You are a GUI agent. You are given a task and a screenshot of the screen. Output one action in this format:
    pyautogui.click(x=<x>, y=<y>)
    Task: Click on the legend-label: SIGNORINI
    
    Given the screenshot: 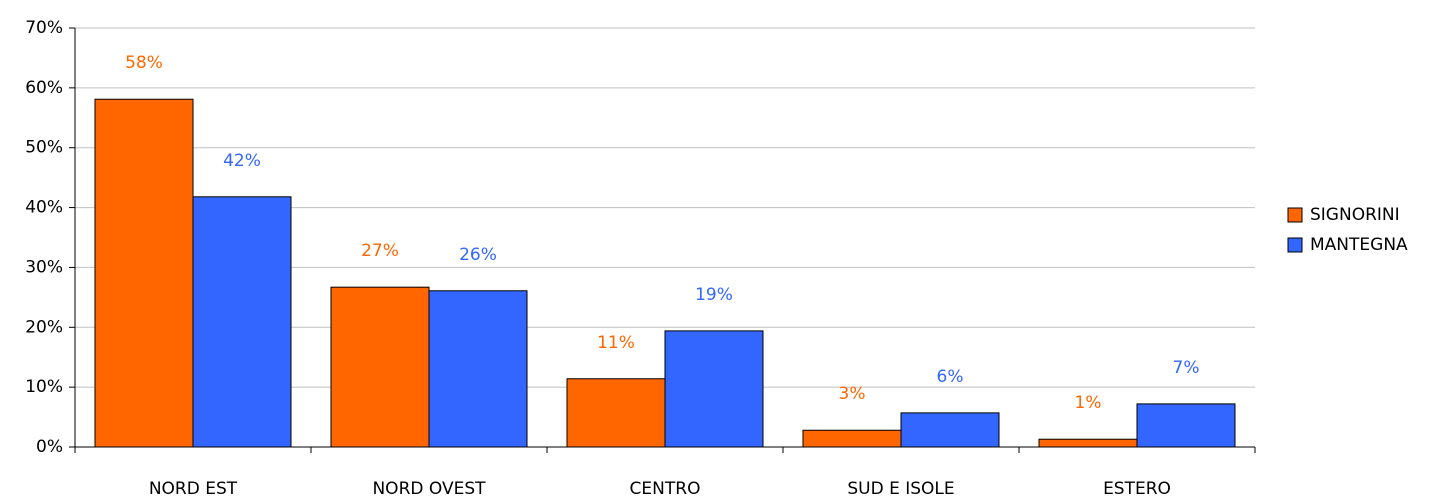 What is the action you would take?
    pyautogui.click(x=1355, y=215)
    